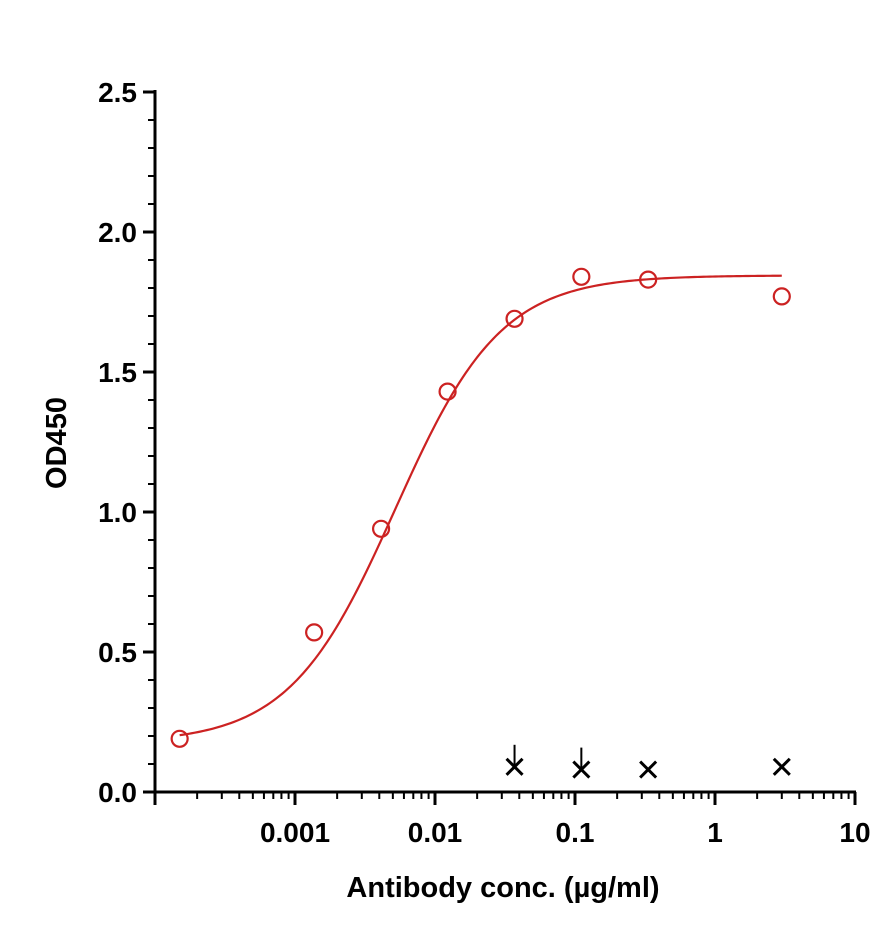 The height and width of the screenshot is (943, 875). Describe the element at coordinates (117, 512) in the screenshot. I see `y-tick-label: 1.0` at that location.